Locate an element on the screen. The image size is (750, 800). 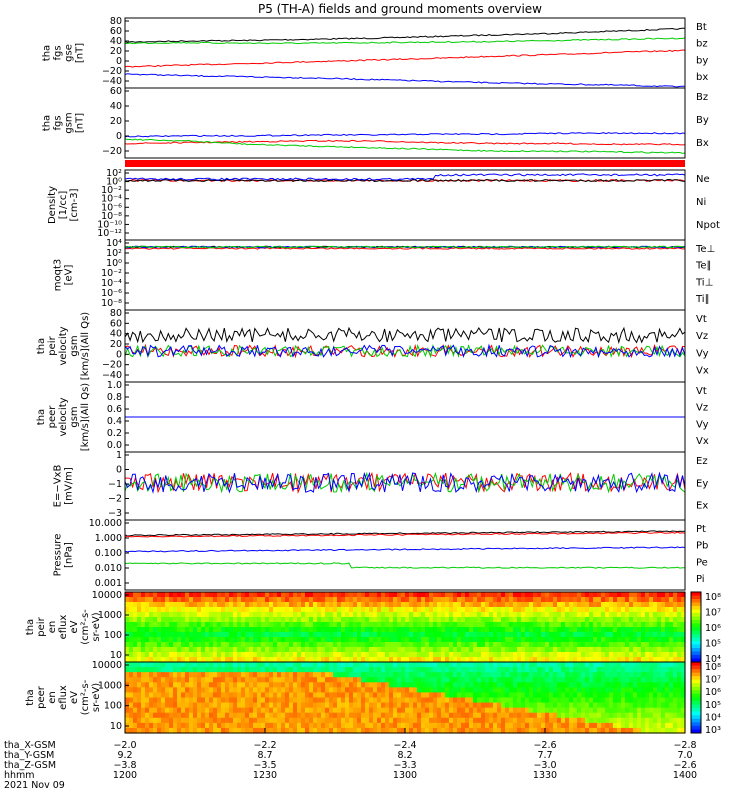
colorbar-cell is located at coordinates (696, 720).